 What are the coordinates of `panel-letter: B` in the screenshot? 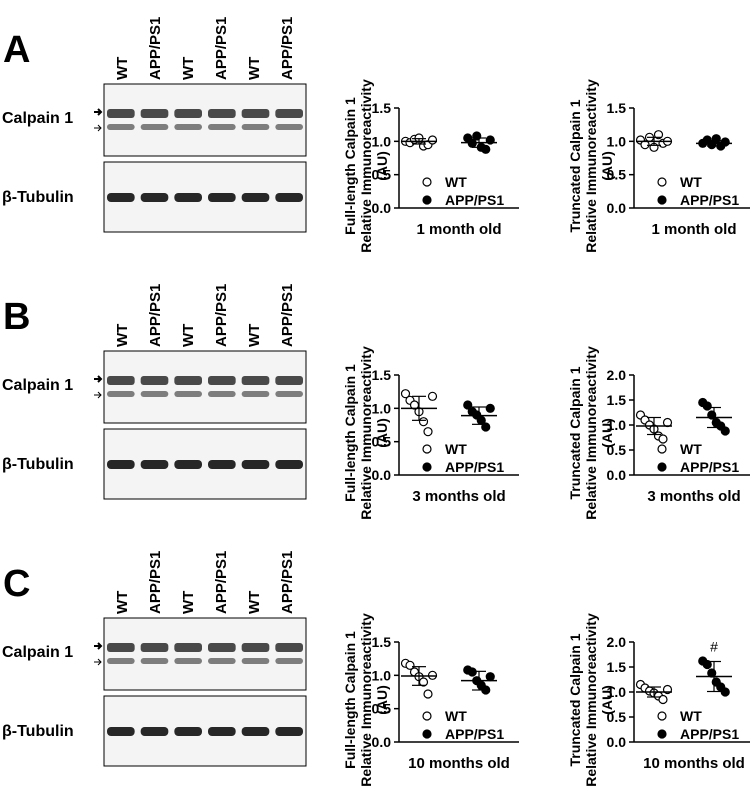 It's located at (16, 317).